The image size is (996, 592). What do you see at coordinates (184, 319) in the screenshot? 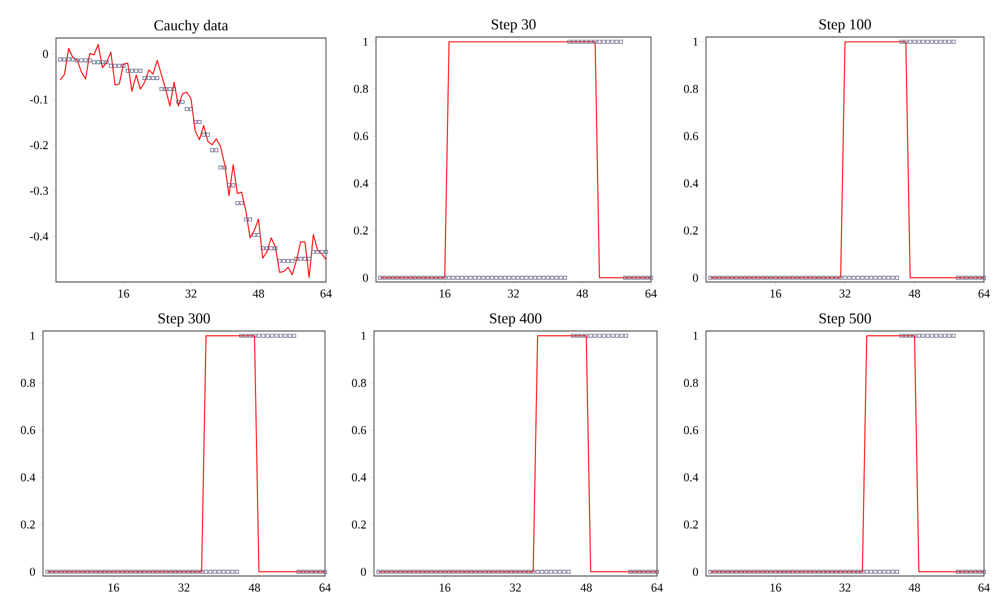
I see `chart-title: Step 300` at bounding box center [184, 319].